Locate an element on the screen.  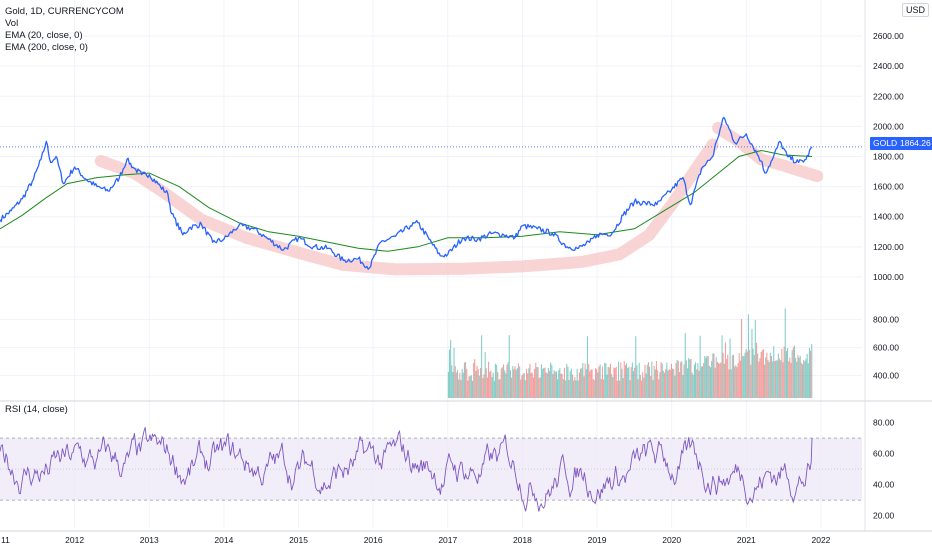
price-axis-tick-label: 2000.00 is located at coordinates (888, 126).